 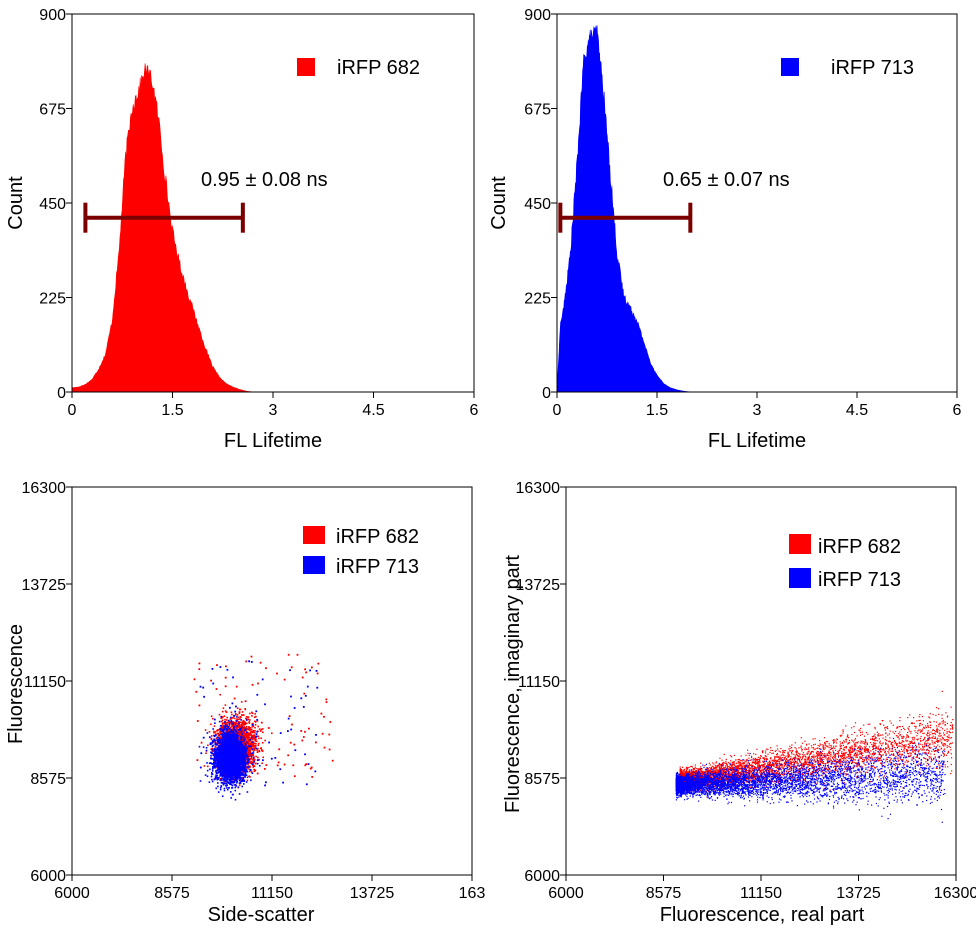 What do you see at coordinates (657, 410) in the screenshot?
I see `panel-b-x-tick-label: 1.5` at bounding box center [657, 410].